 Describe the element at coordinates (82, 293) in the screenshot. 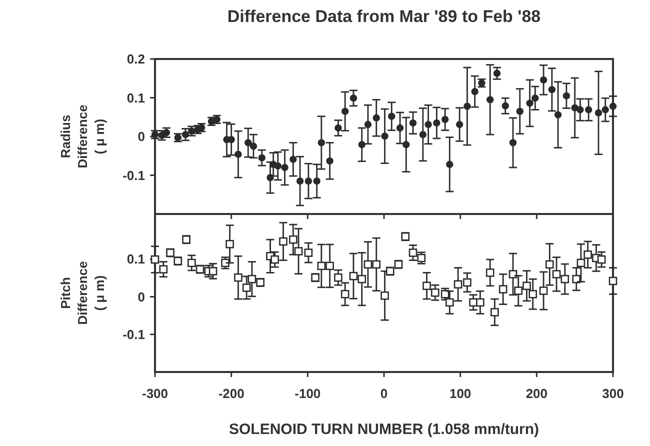

I see `y-axis-title: Pitch Difference ( μ m)` at that location.